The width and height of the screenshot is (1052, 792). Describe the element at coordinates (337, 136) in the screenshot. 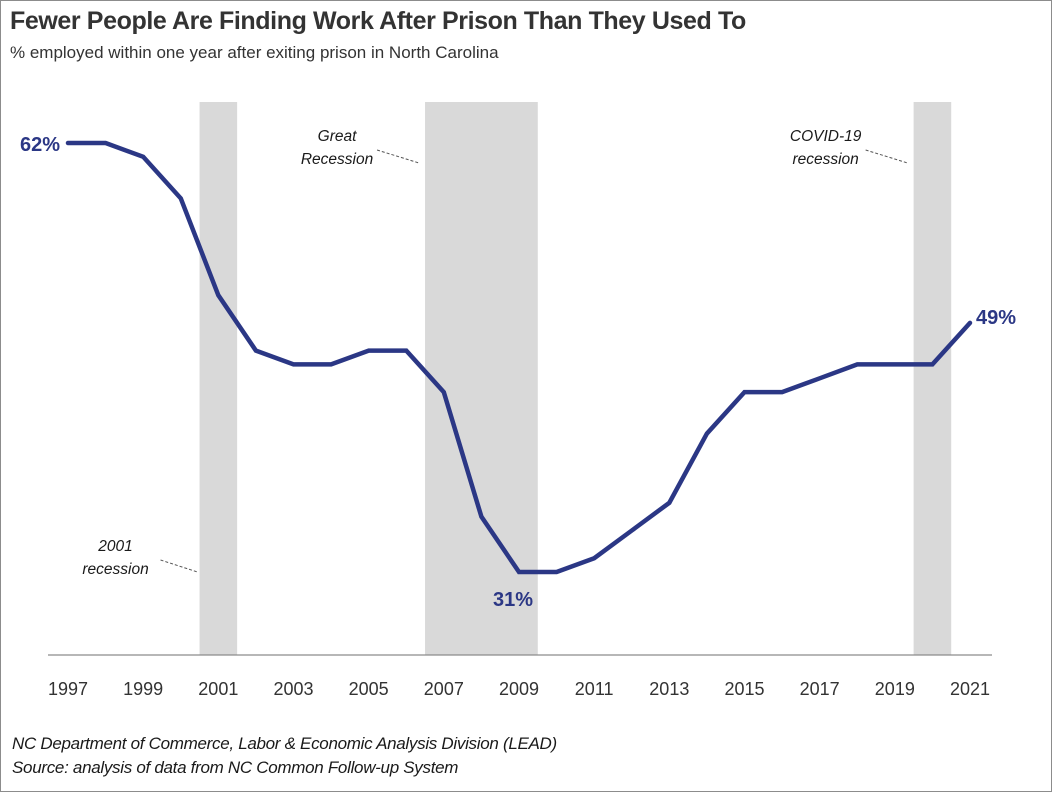

I see `annotation-line: Great` at that location.